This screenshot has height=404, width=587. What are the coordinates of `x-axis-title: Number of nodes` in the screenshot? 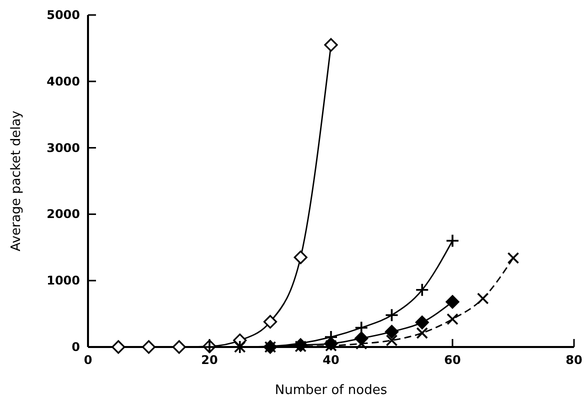 It's located at (331, 390).